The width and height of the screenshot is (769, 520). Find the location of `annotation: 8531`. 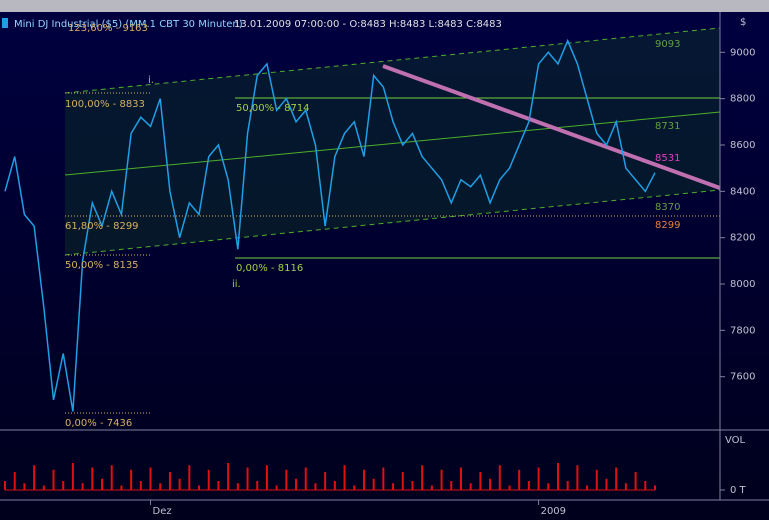

annotation: 8531 is located at coordinates (667, 158).